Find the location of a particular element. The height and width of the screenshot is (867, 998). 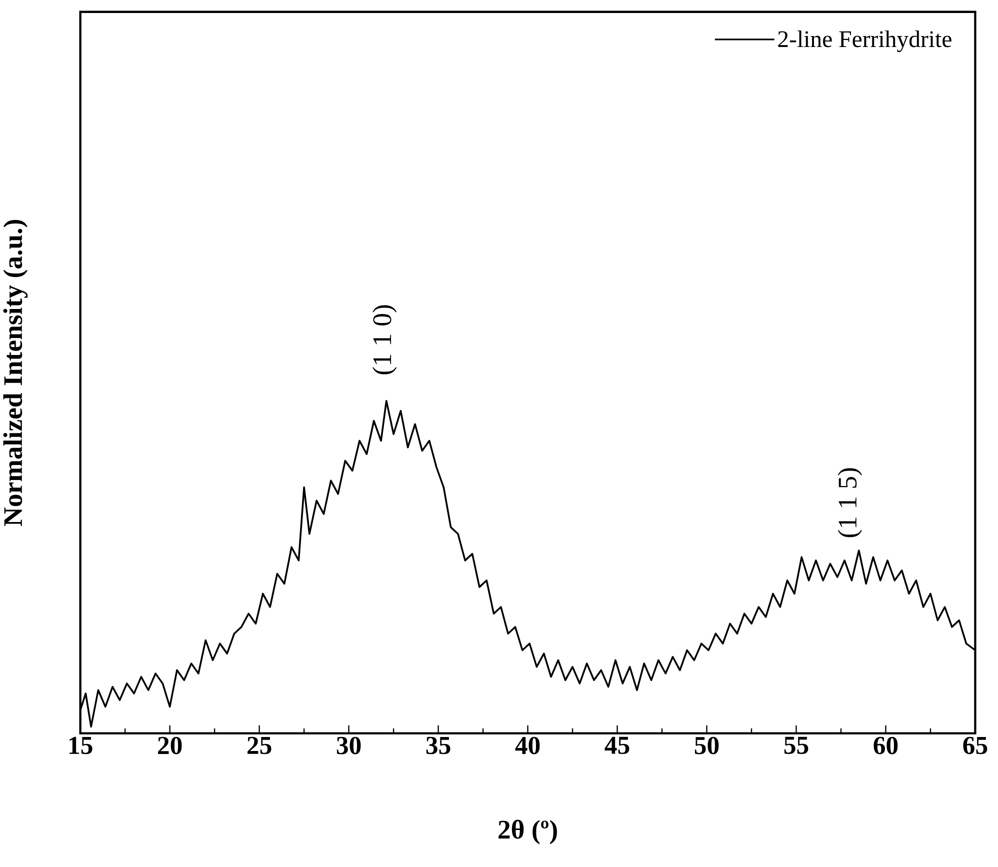

x-tick-label: 60 is located at coordinates (886, 745).